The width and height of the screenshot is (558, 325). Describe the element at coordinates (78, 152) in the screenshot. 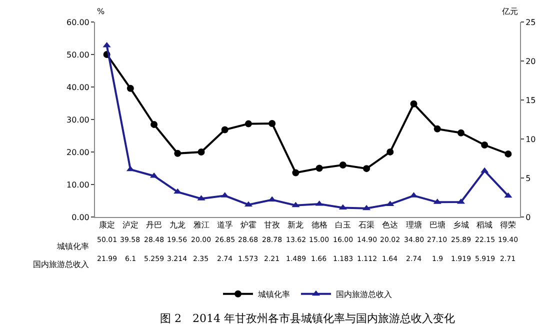

I see `y-tick-label: 20.00` at that location.